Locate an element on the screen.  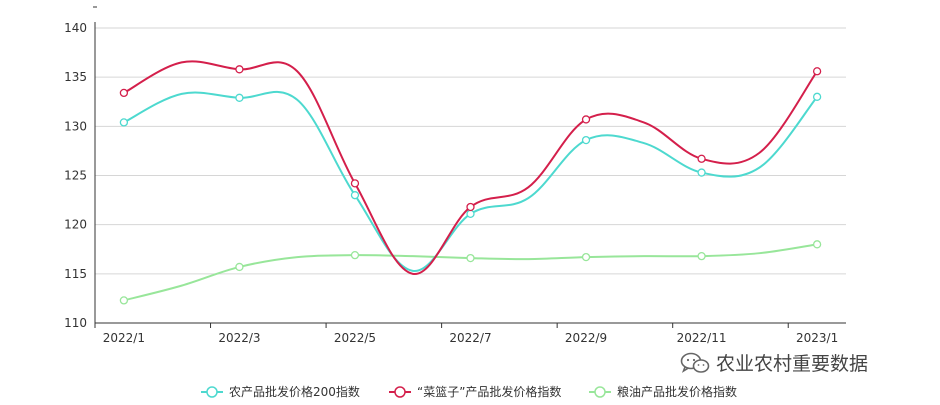
legend: 农产品批发价格200指数 “菜篮子”产品批发价格指数 粮油产品批发价格指数 is located at coordinates (469, 391).